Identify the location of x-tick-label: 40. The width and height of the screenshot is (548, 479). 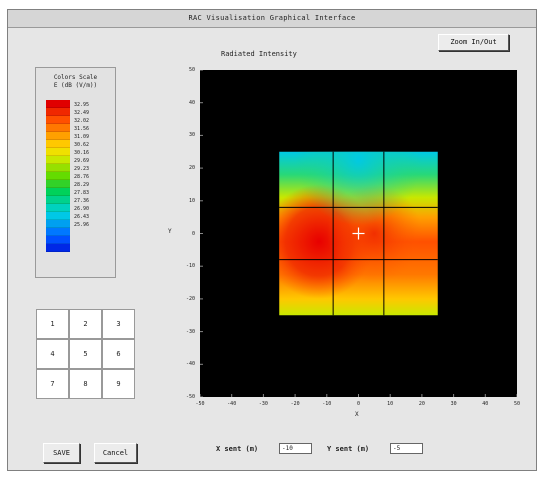
(485, 404).